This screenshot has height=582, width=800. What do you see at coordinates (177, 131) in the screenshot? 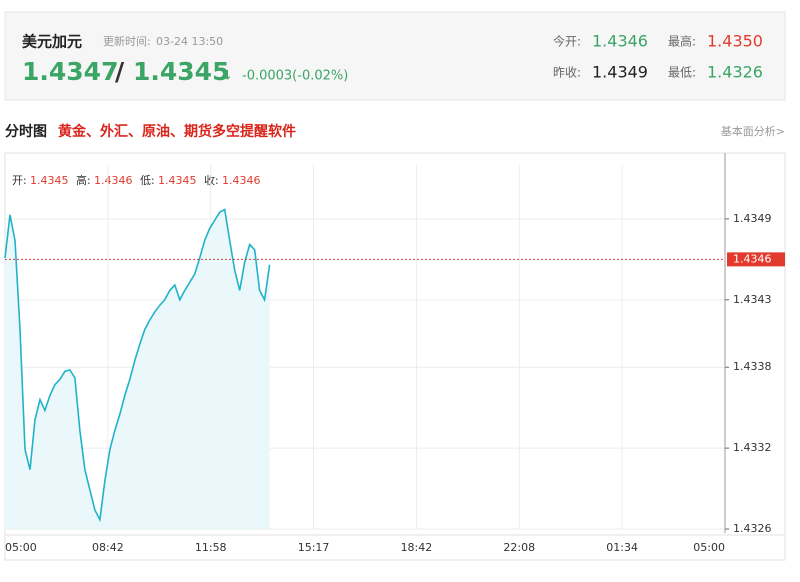
I see `promo-link: 黄金、外汇、原油、期货多空提醒软件` at bounding box center [177, 131].